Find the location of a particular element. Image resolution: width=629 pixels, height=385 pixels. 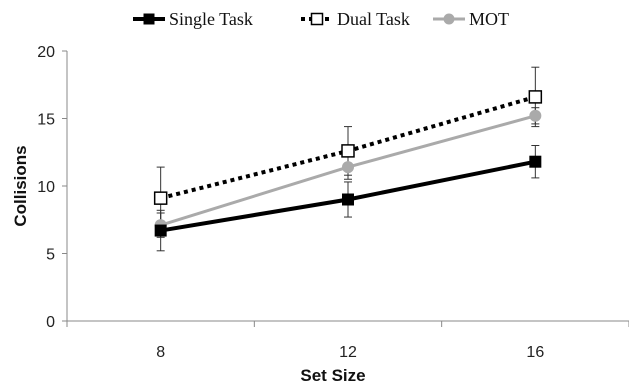

x-tick-label: 8 is located at coordinates (160, 352).